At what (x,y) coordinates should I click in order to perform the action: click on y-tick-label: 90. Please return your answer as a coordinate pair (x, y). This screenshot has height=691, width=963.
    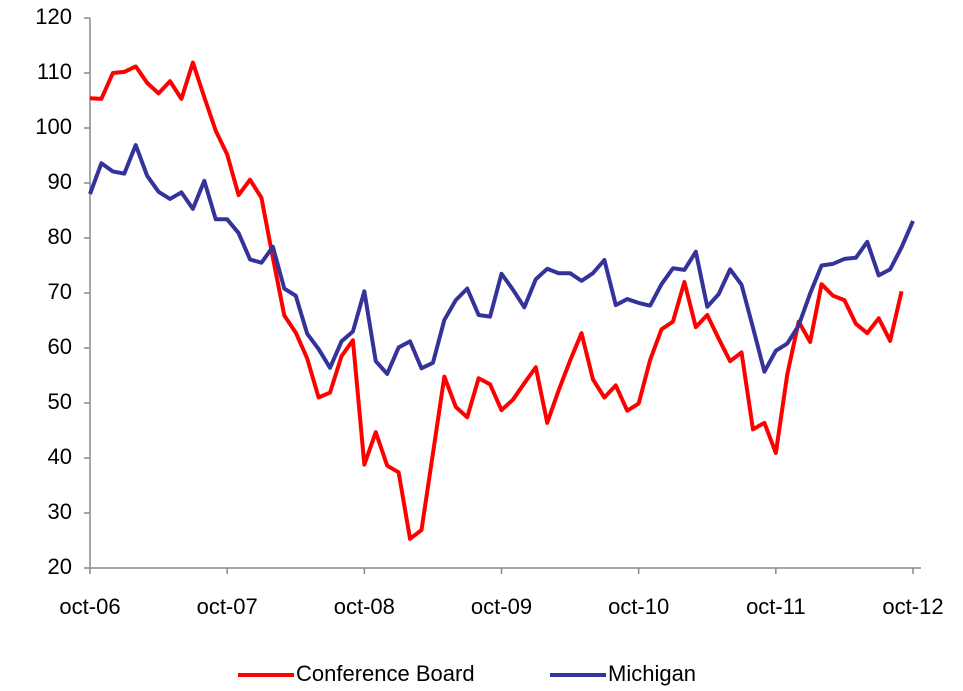
    Looking at the image, I should click on (60, 181).